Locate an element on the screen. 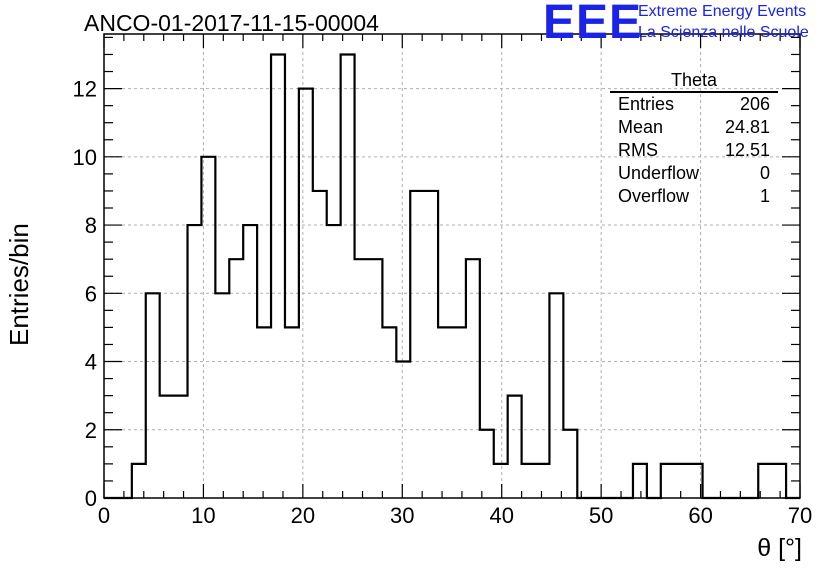  stats-value: 1 is located at coordinates (764, 196).